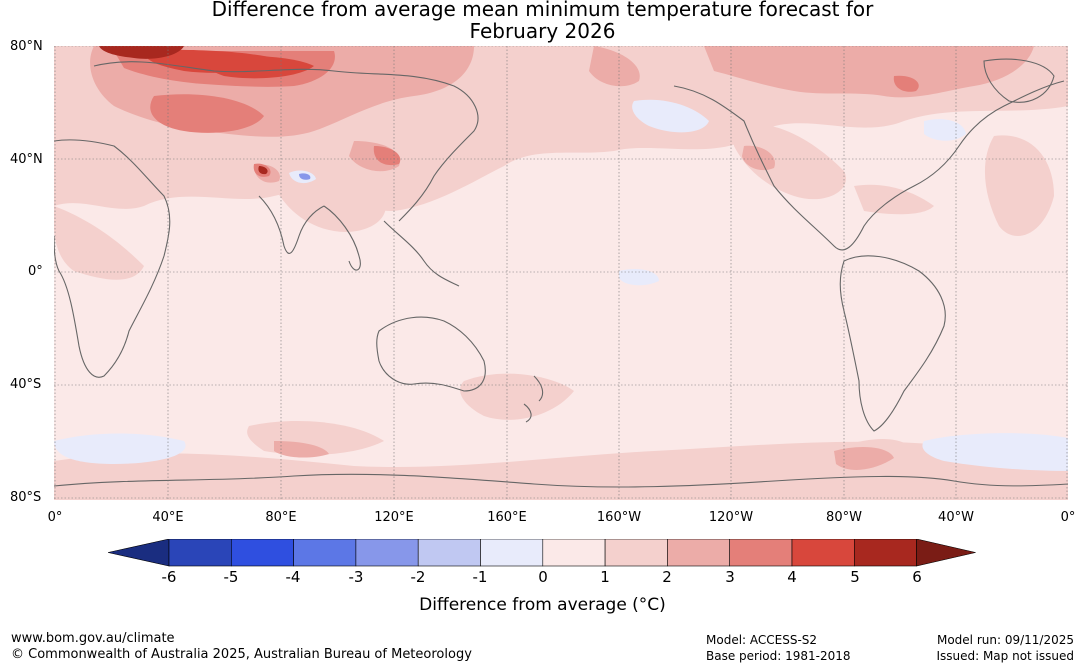 The width and height of the screenshot is (1085, 667). I want to click on coastline-new-zealand, so click(533, 399).